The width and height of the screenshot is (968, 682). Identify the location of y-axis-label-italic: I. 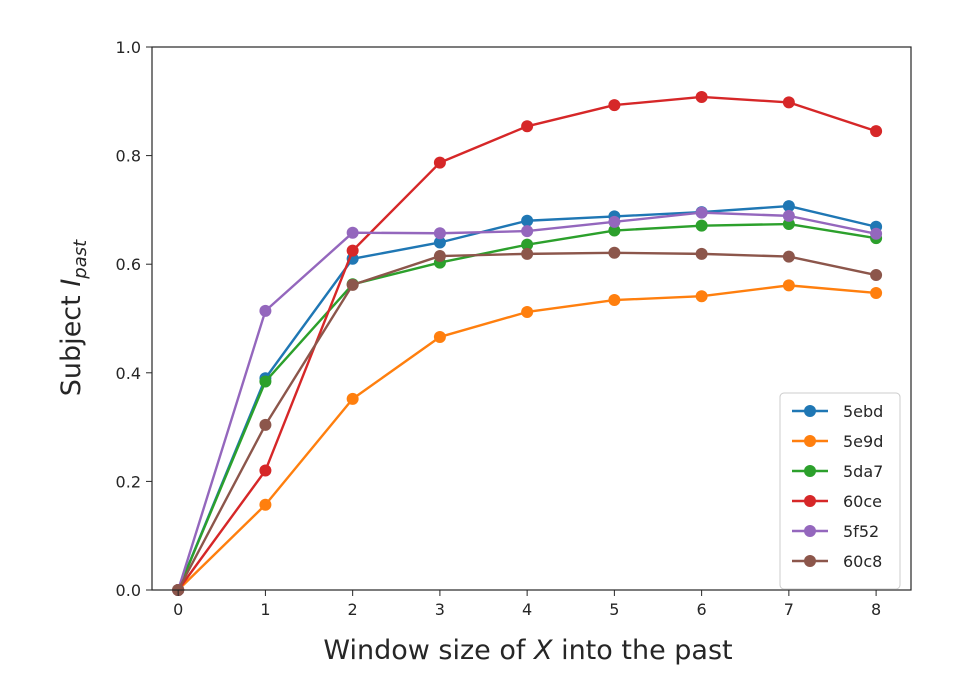
(71, 283).